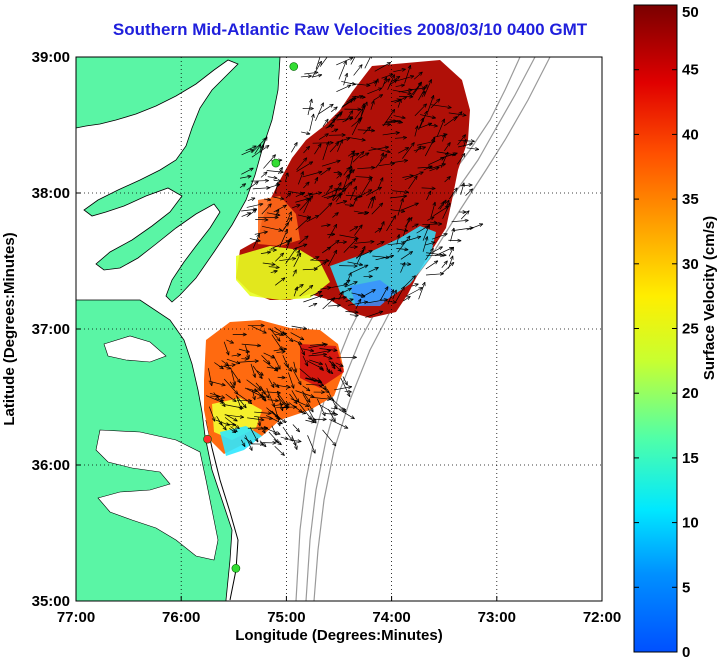  I want to click on station-marker, so click(276, 163).